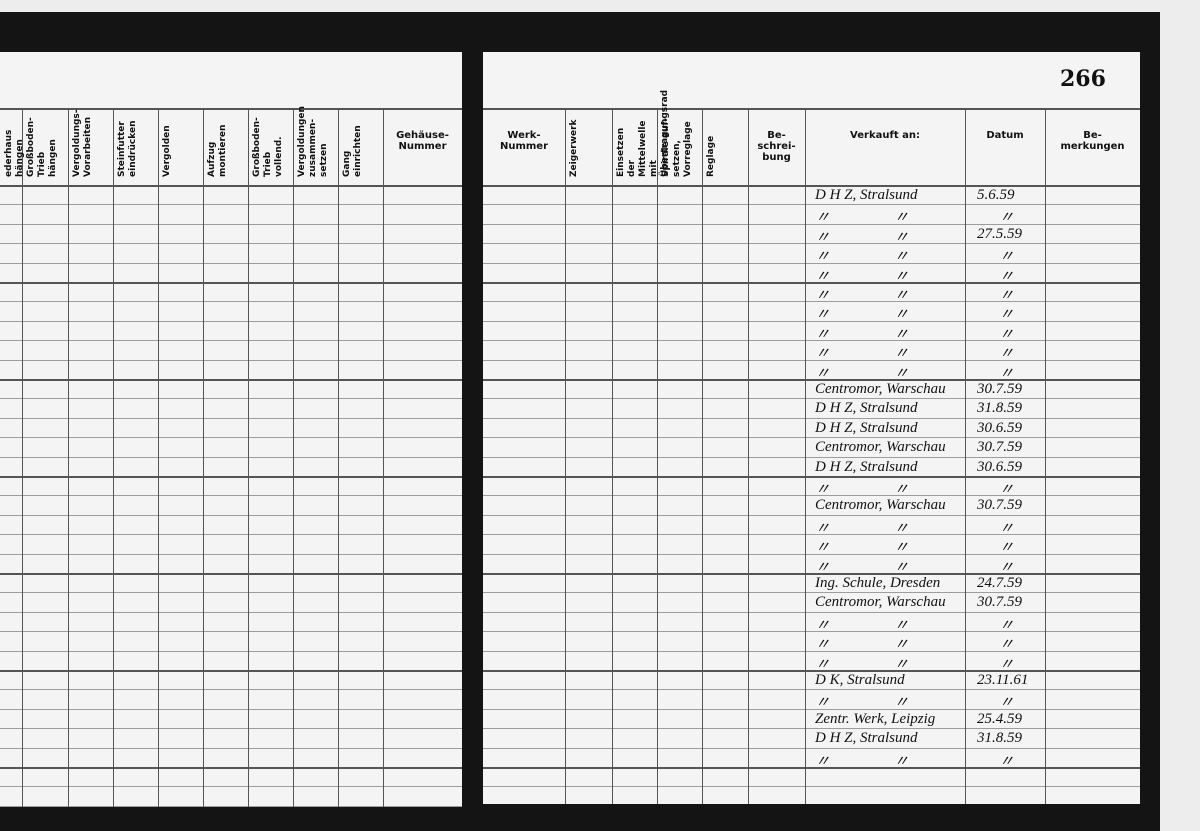 This screenshot has width=1200, height=831. I want to click on column-header: Großboden- Trieb hängen, so click(42, 147).